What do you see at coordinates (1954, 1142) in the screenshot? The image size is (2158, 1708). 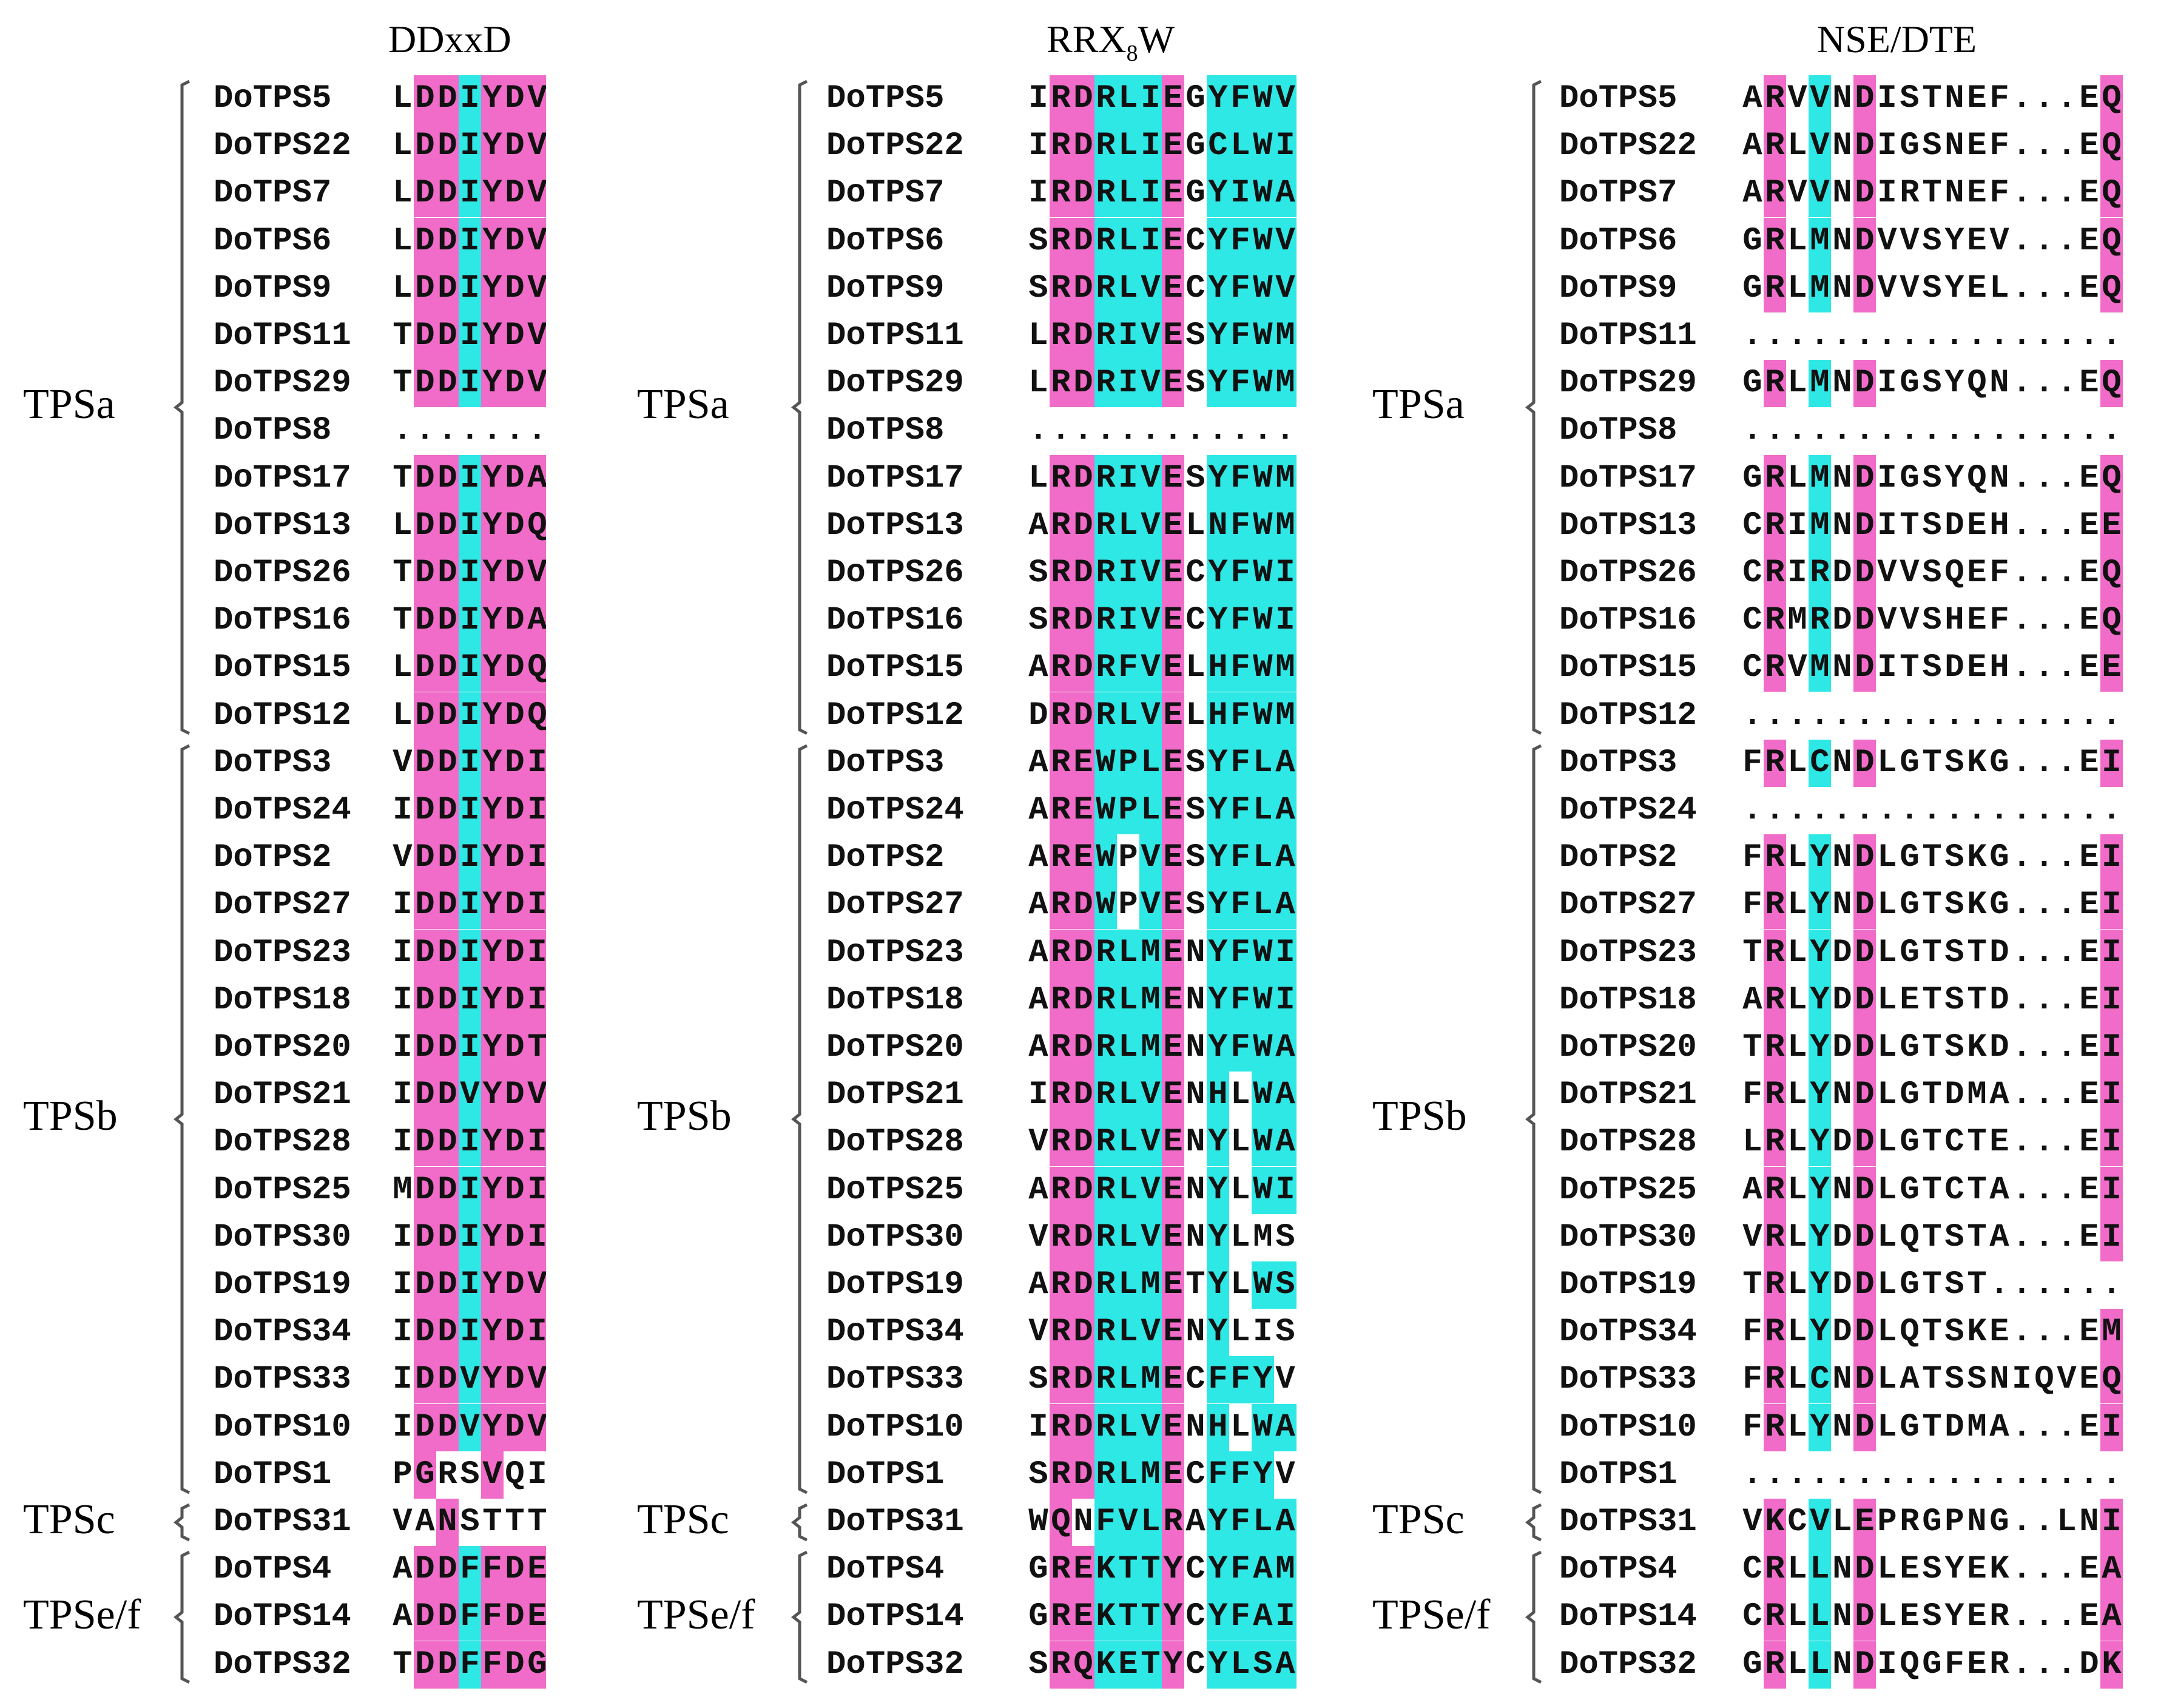 I see `residue: C` at bounding box center [1954, 1142].